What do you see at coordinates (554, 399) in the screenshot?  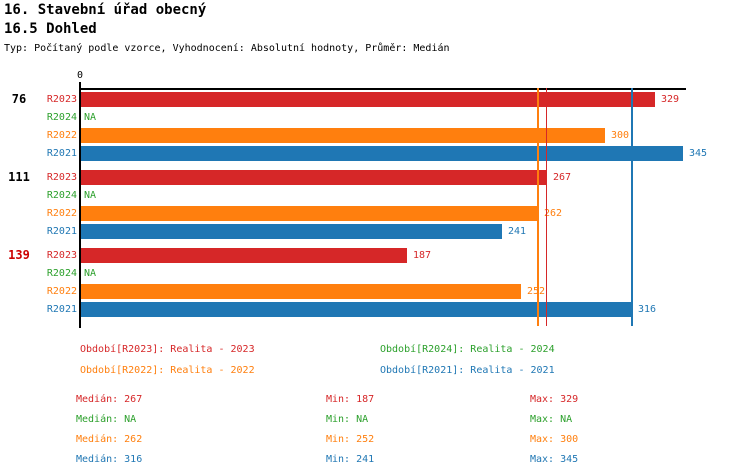 I see `stat-max-r2023: Max: 329` at bounding box center [554, 399].